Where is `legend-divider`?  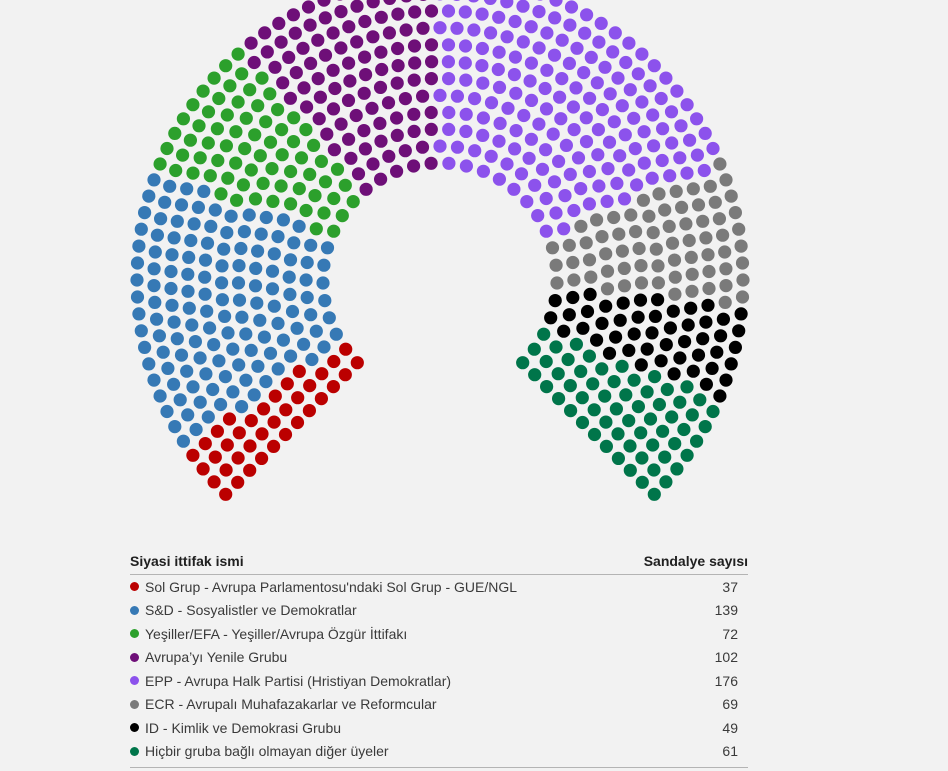
legend-divider is located at coordinates (439, 767).